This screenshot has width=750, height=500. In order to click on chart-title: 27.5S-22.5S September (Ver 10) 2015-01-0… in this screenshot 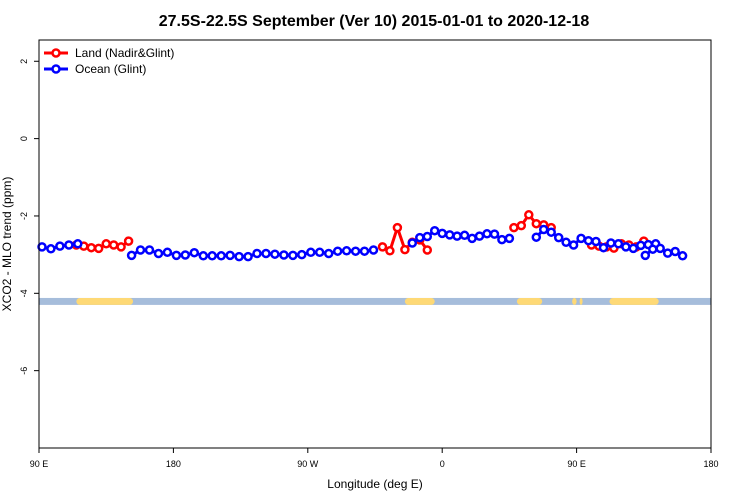, I will do `click(374, 21)`.